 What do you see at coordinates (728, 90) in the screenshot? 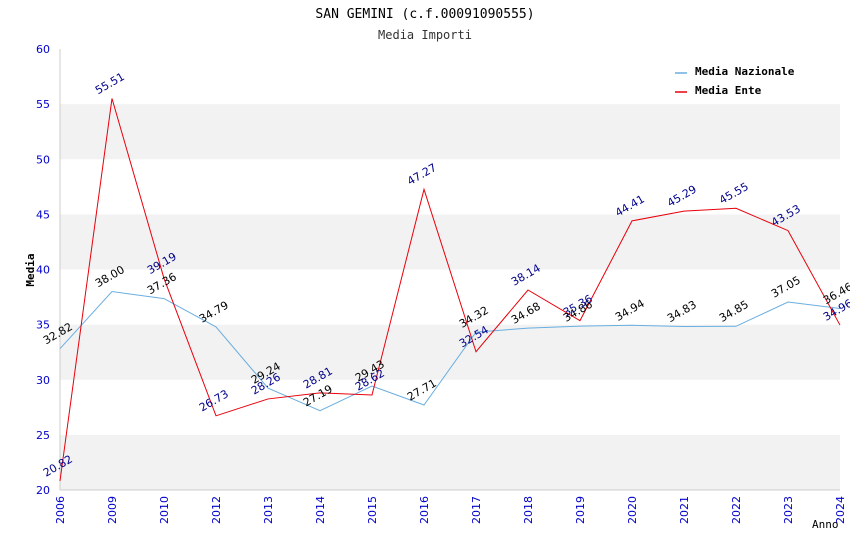
I see `legend-label-media-ente: Media Ente` at bounding box center [728, 90].